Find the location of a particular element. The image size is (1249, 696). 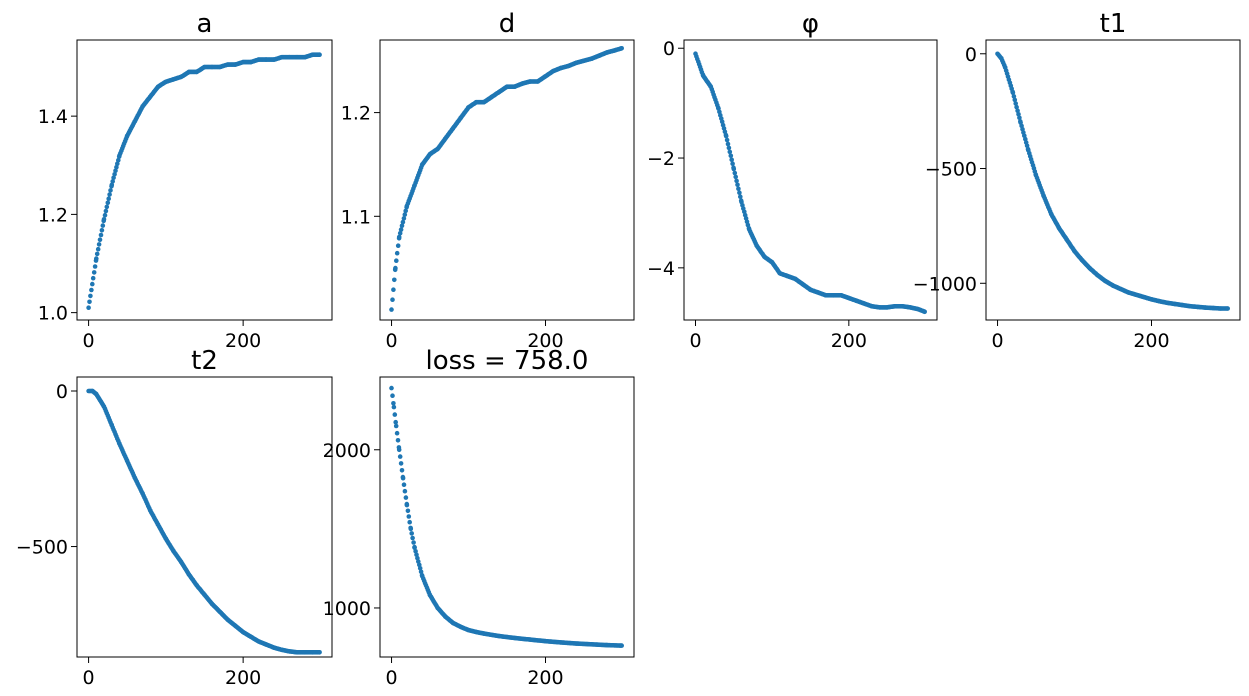

series-markers-loss is located at coordinates (506, 516).